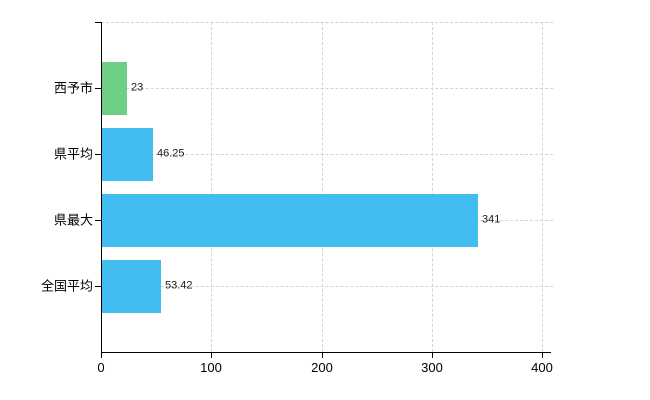  I want to click on x-tick-label: 300, so click(432, 367).